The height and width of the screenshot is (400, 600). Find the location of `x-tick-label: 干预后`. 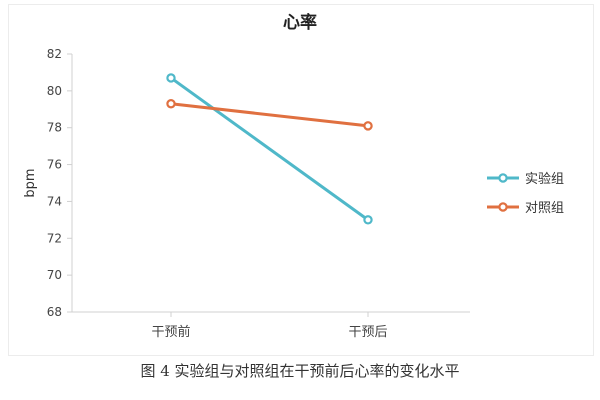

x-tick-label: 干预后 is located at coordinates (367, 332).